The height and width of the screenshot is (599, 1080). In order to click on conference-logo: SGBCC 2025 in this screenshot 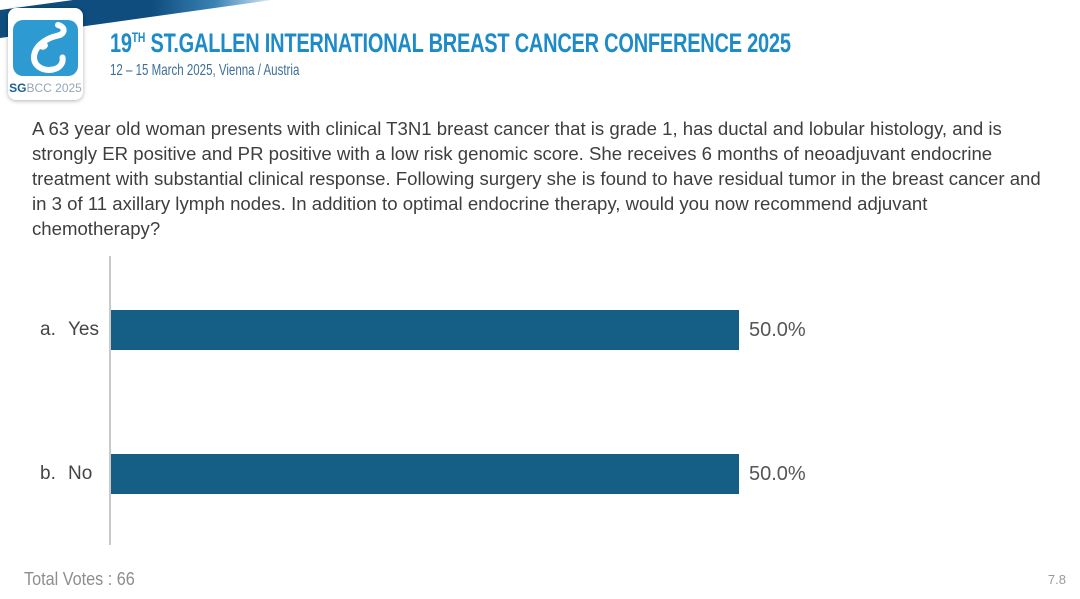, I will do `click(45, 54)`.